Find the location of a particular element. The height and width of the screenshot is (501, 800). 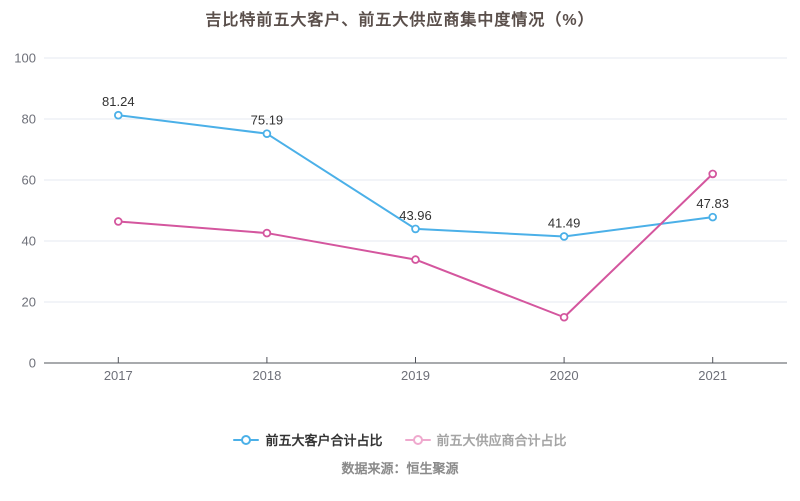

x-tick-label: 2020 is located at coordinates (564, 375).